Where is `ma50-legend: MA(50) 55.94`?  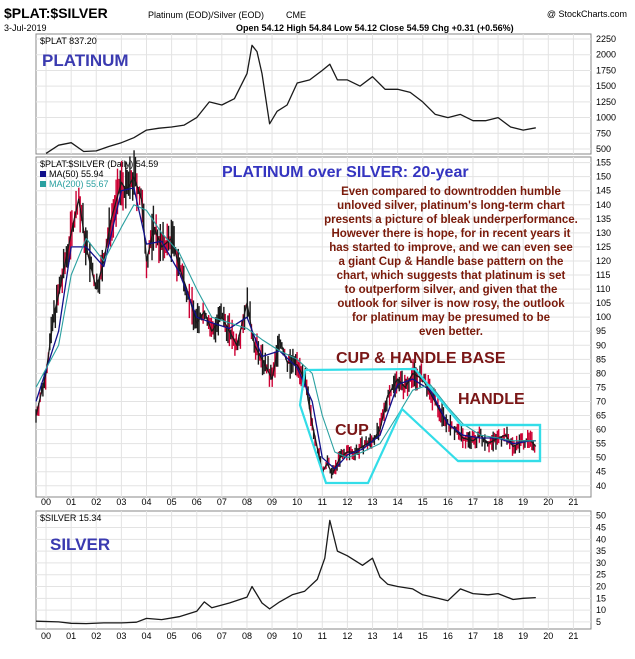
ma50-legend: MA(50) 55.94 is located at coordinates (76, 174).